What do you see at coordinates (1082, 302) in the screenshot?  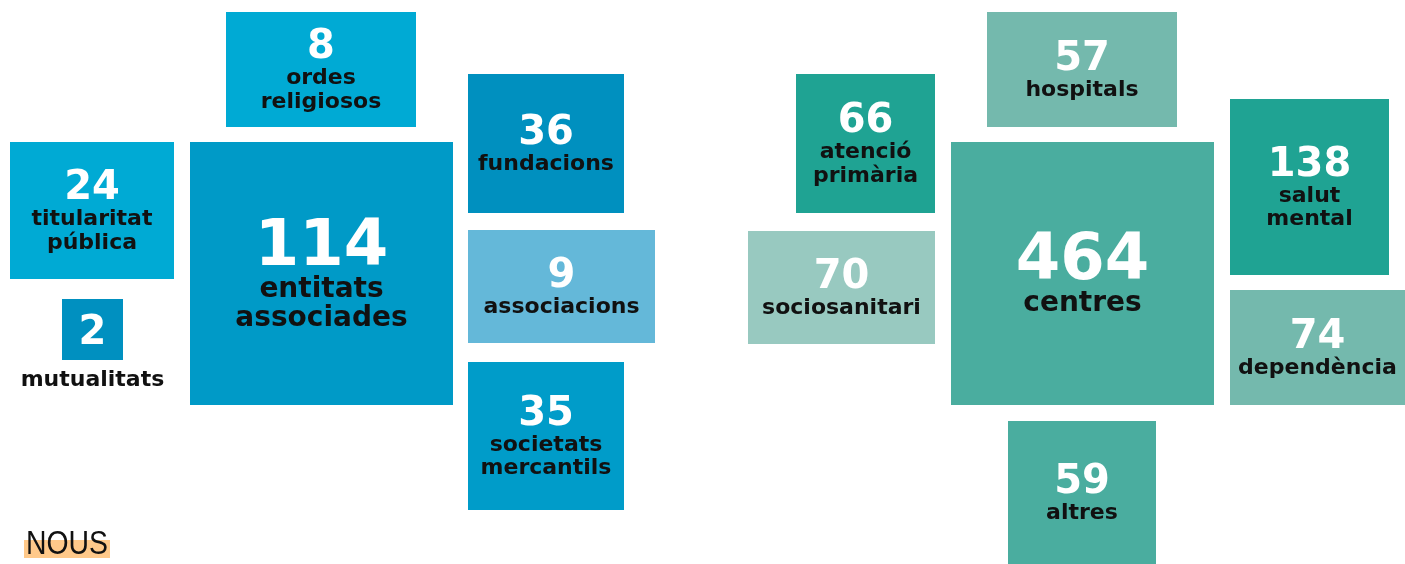 I see `category-label: centres` at bounding box center [1082, 302].